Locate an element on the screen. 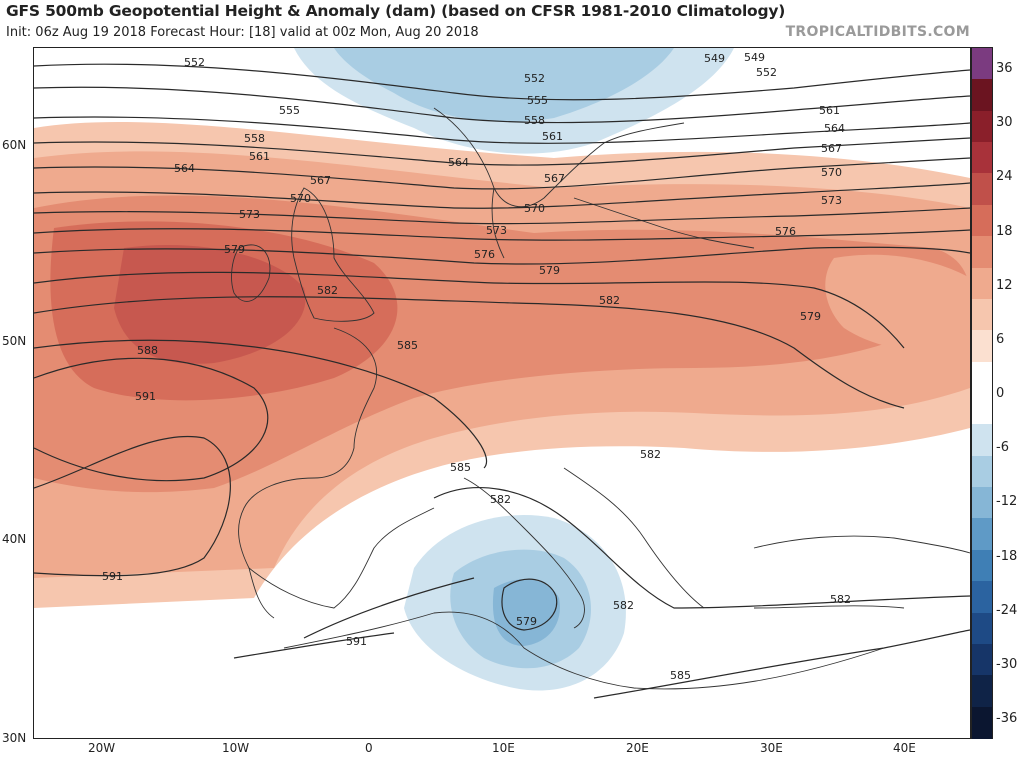  lon-label-20w: 20W is located at coordinates (102, 748).